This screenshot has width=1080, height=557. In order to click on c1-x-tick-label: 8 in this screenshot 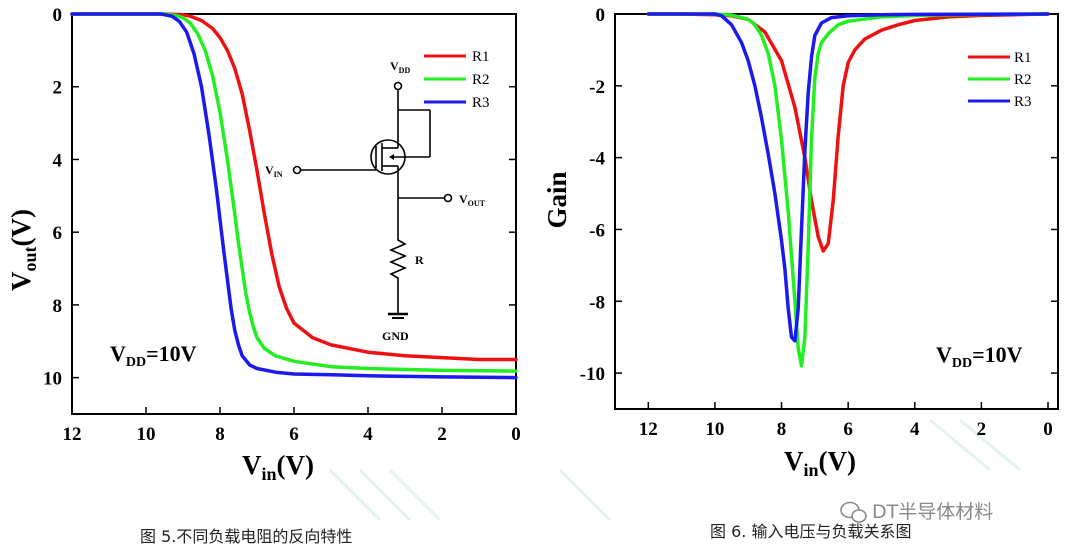, I will do `click(220, 434)`.